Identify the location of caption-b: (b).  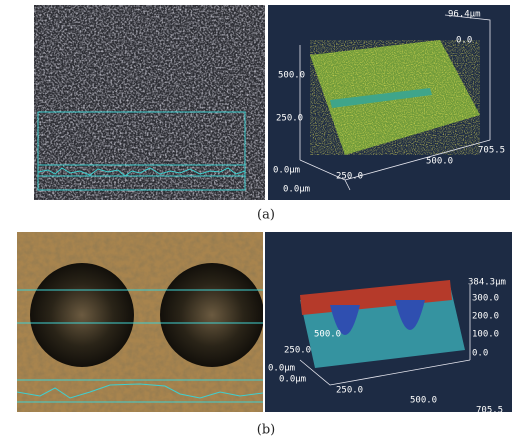
(266, 430).